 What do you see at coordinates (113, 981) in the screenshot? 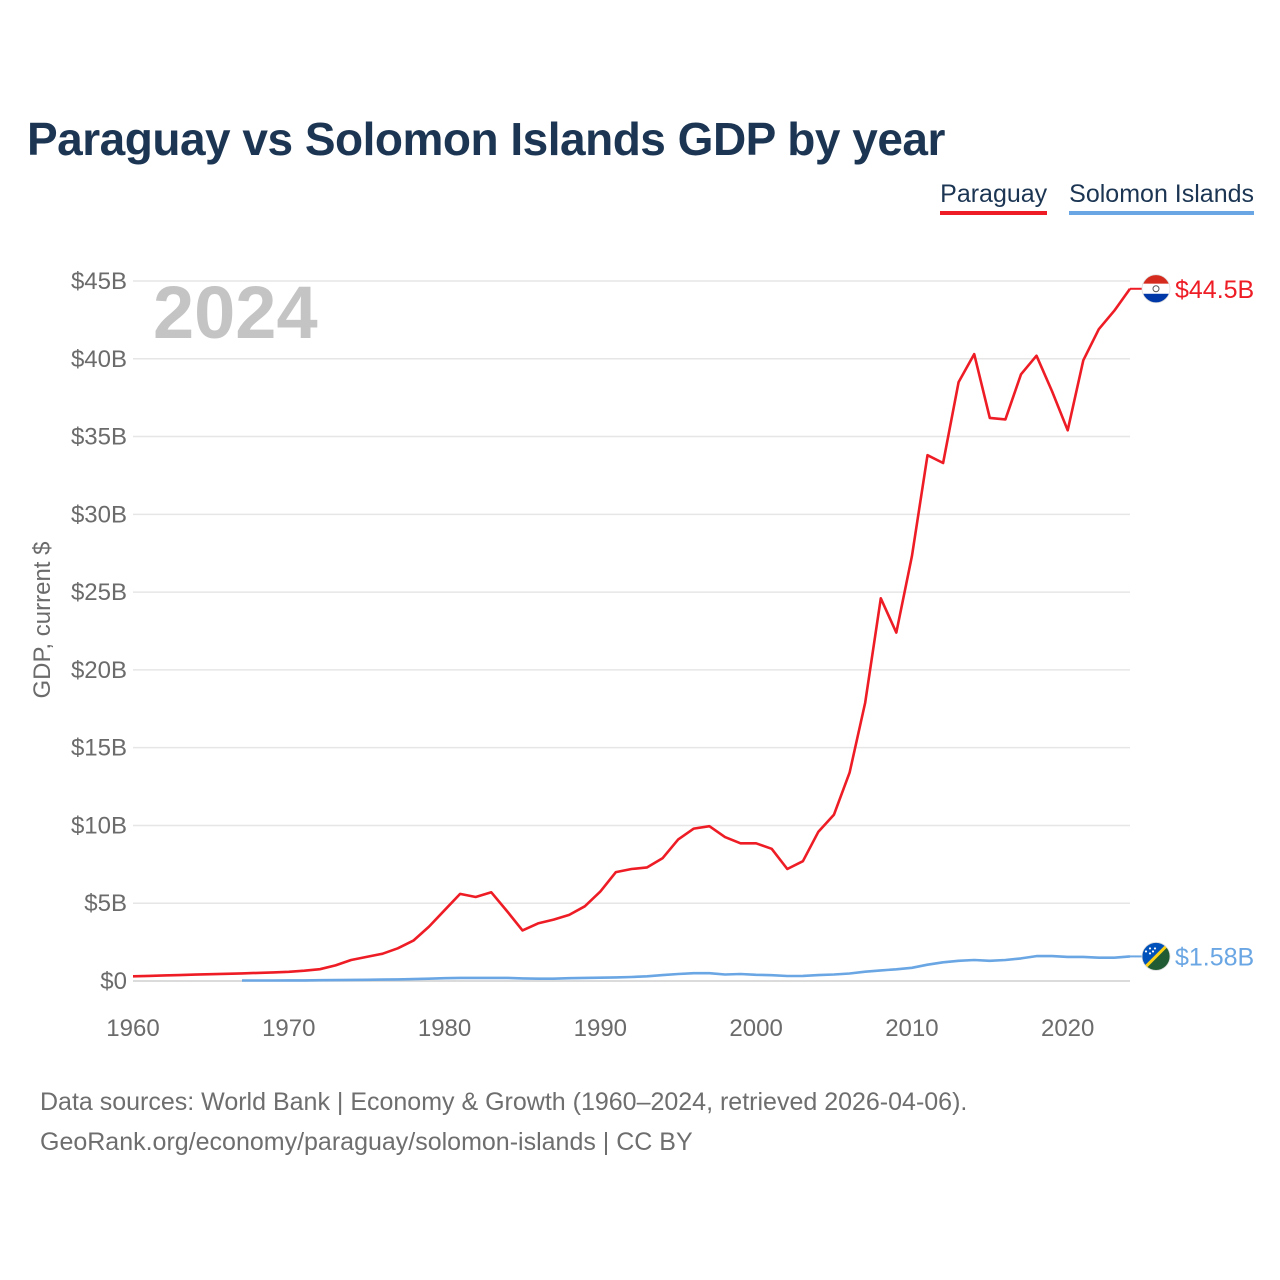
I see `y-tick-label: $0` at bounding box center [113, 981].